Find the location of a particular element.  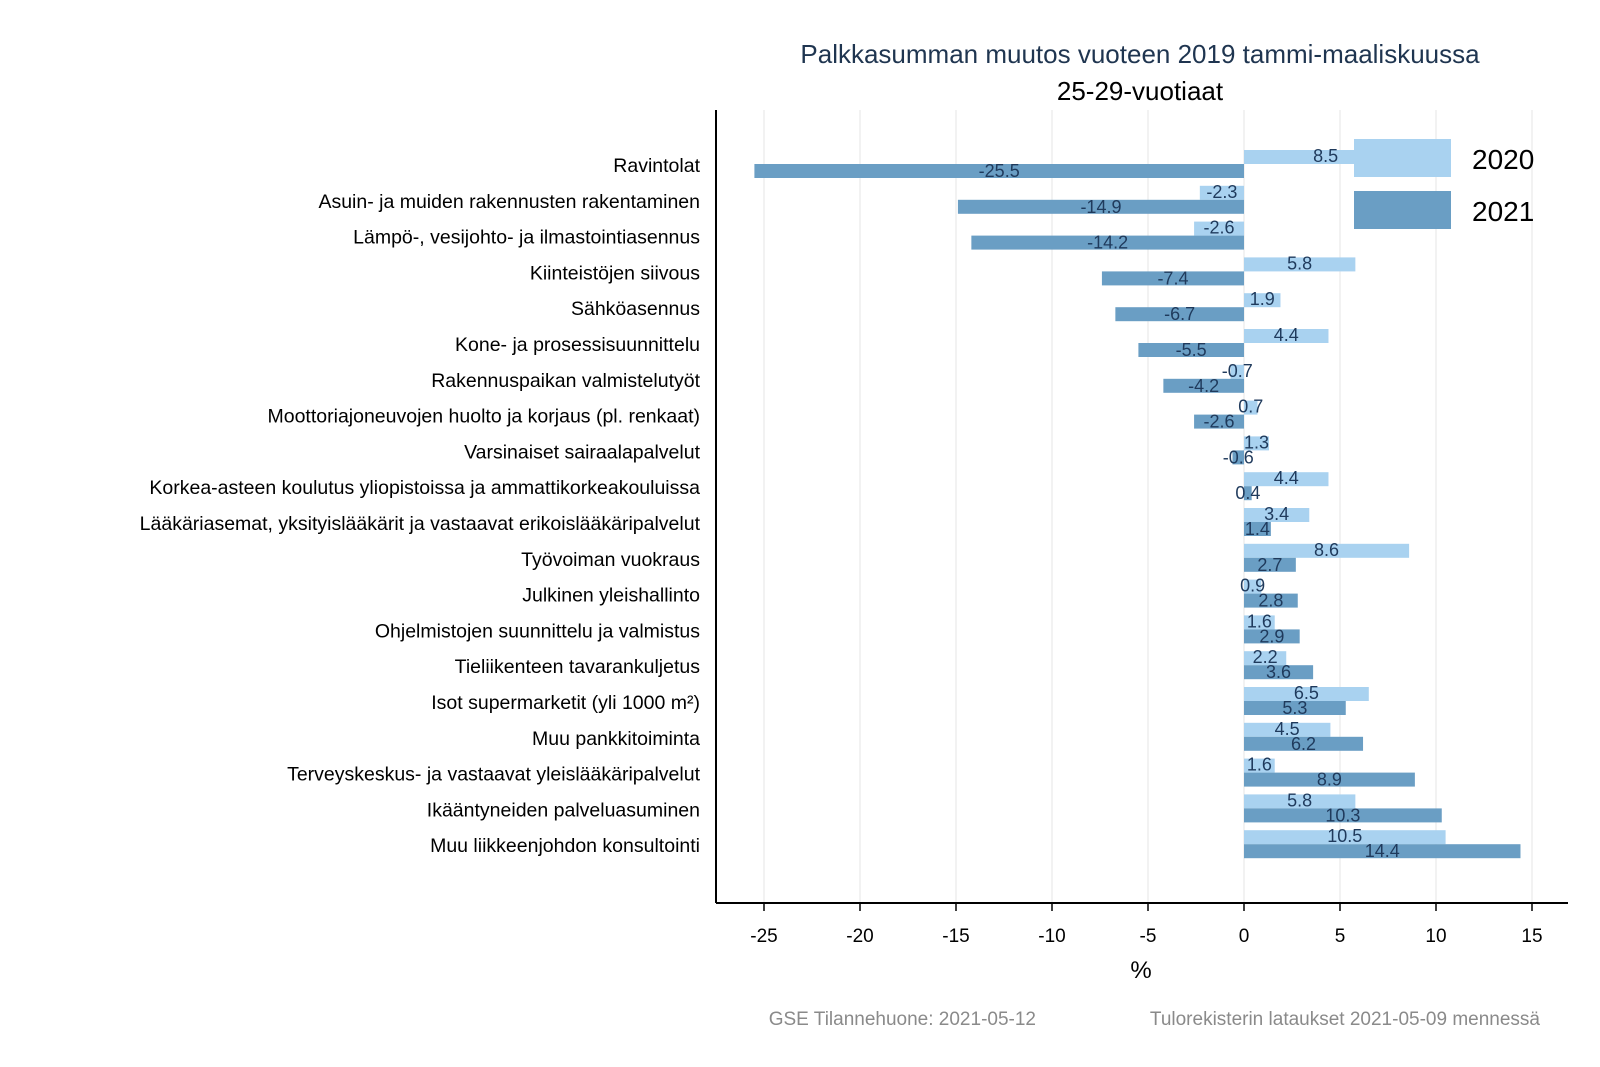

x-axis-title: % is located at coordinates (1140, 970).